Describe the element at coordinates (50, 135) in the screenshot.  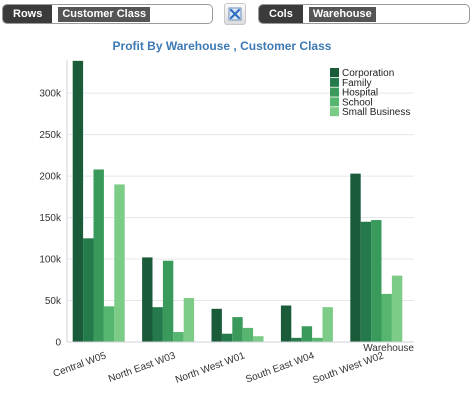
I see `y-tick-label: 250k` at that location.